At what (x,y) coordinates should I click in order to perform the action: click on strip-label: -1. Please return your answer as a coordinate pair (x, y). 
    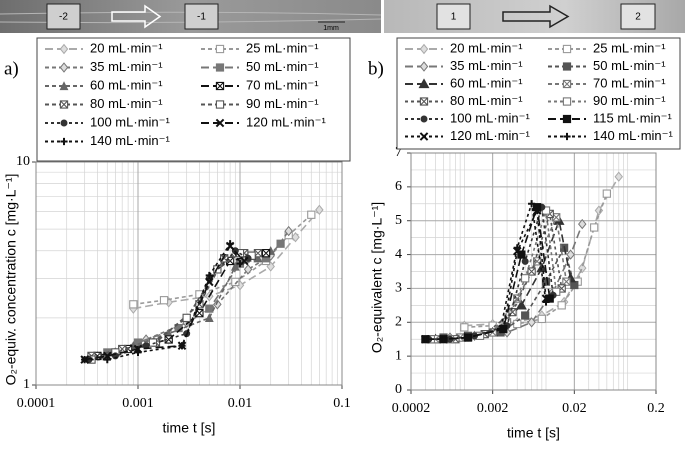
    Looking at the image, I should click on (201, 17).